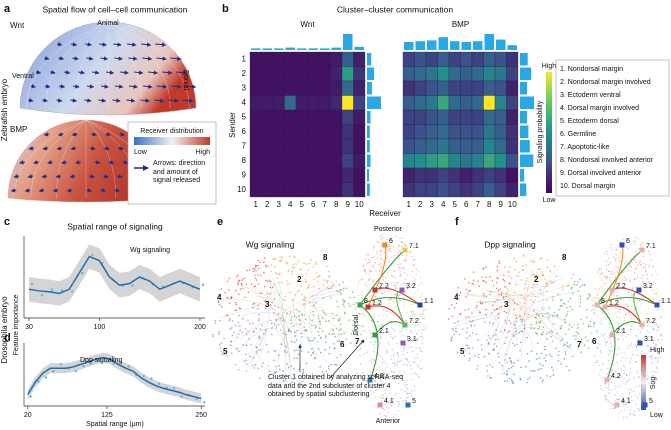  Describe the element at coordinates (414, 401) in the screenshot. I see `node-label: 5` at that location.